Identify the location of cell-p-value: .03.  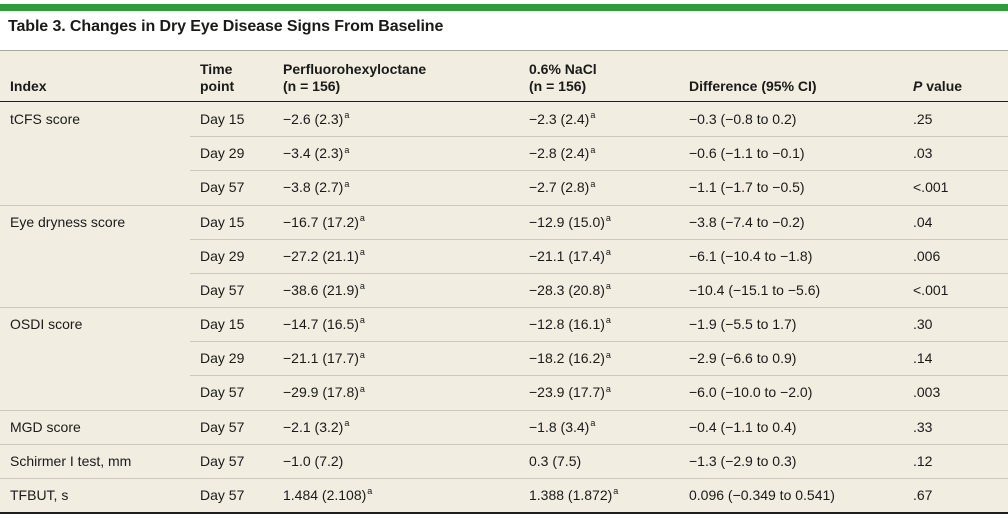
(923, 153).